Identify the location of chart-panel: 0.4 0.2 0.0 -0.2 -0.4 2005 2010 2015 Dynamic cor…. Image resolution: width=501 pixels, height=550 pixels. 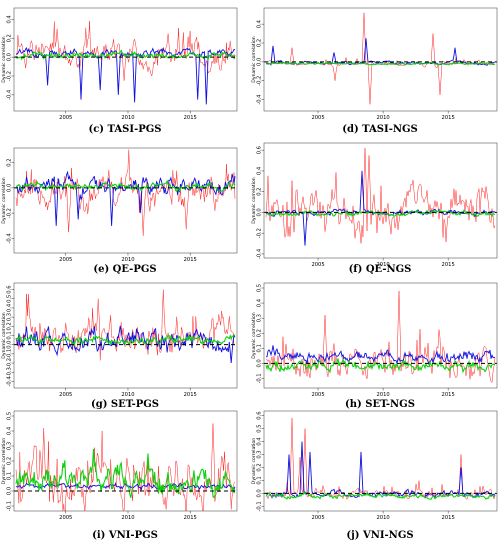
(374, 71).